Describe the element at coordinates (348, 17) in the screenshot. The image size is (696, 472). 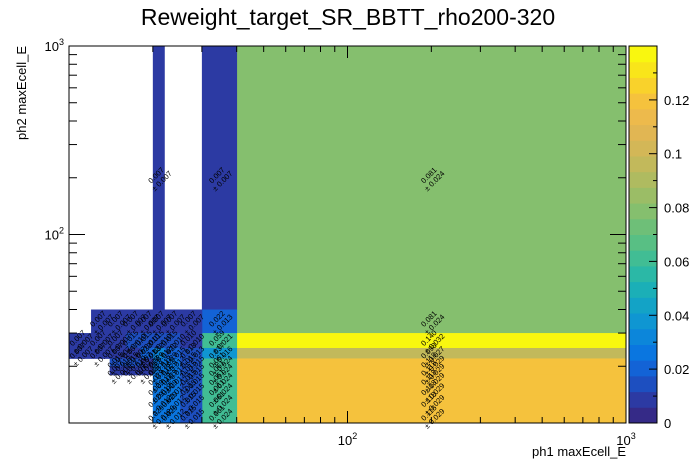
I see `chart-title: Reweight_target_SR_BBTT_rho200-320` at that location.